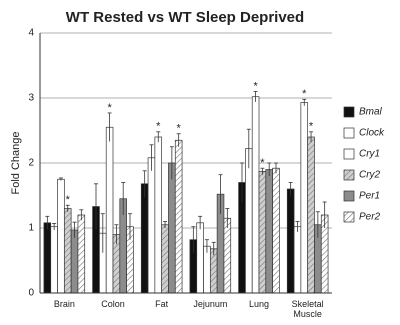  I want to click on legend-label: Per2, so click(370, 217).